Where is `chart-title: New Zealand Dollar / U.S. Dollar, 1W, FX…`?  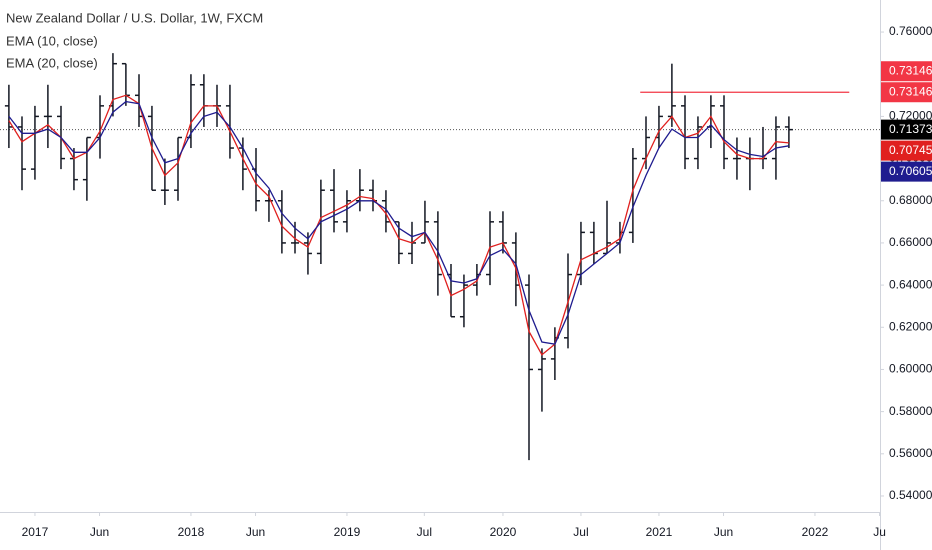 chart-title: New Zealand Dollar / U.S. Dollar, 1W, FX… is located at coordinates (134, 17).